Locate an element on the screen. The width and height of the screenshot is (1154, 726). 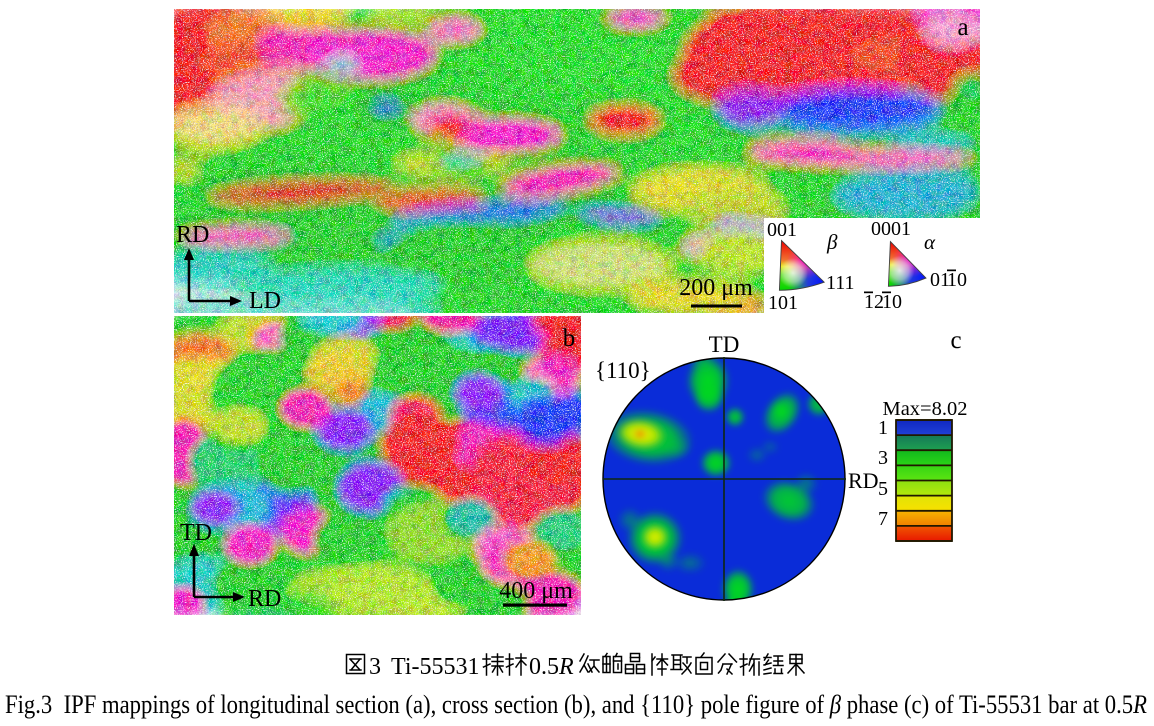
svg-text: 1 is located at coordinates (883, 428).